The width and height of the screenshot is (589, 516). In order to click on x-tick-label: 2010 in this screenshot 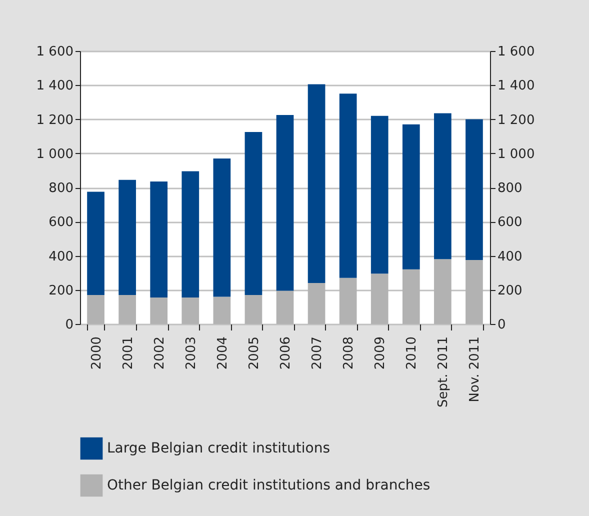, I will do `click(412, 353)`.